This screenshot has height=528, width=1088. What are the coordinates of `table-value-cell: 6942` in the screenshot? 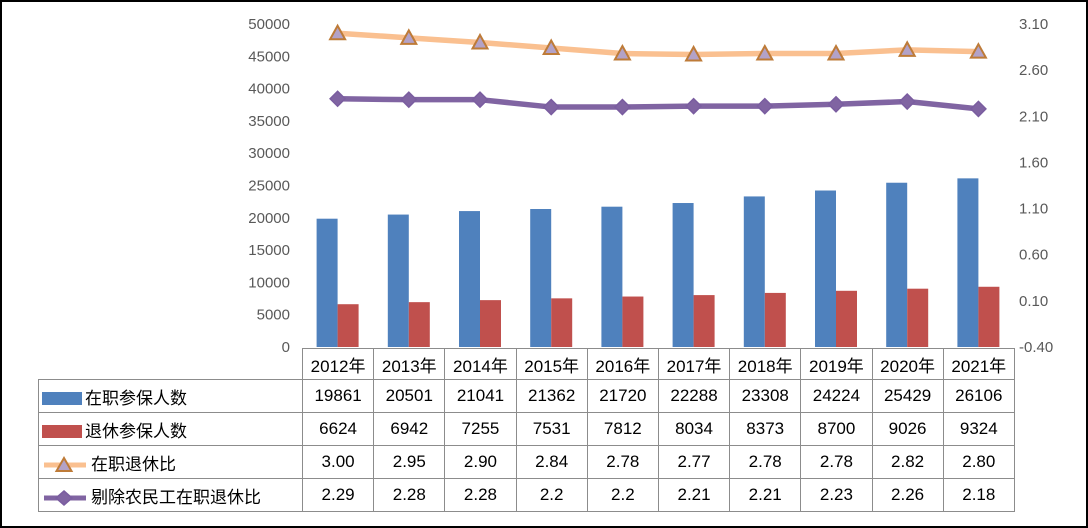 It's located at (409, 429).